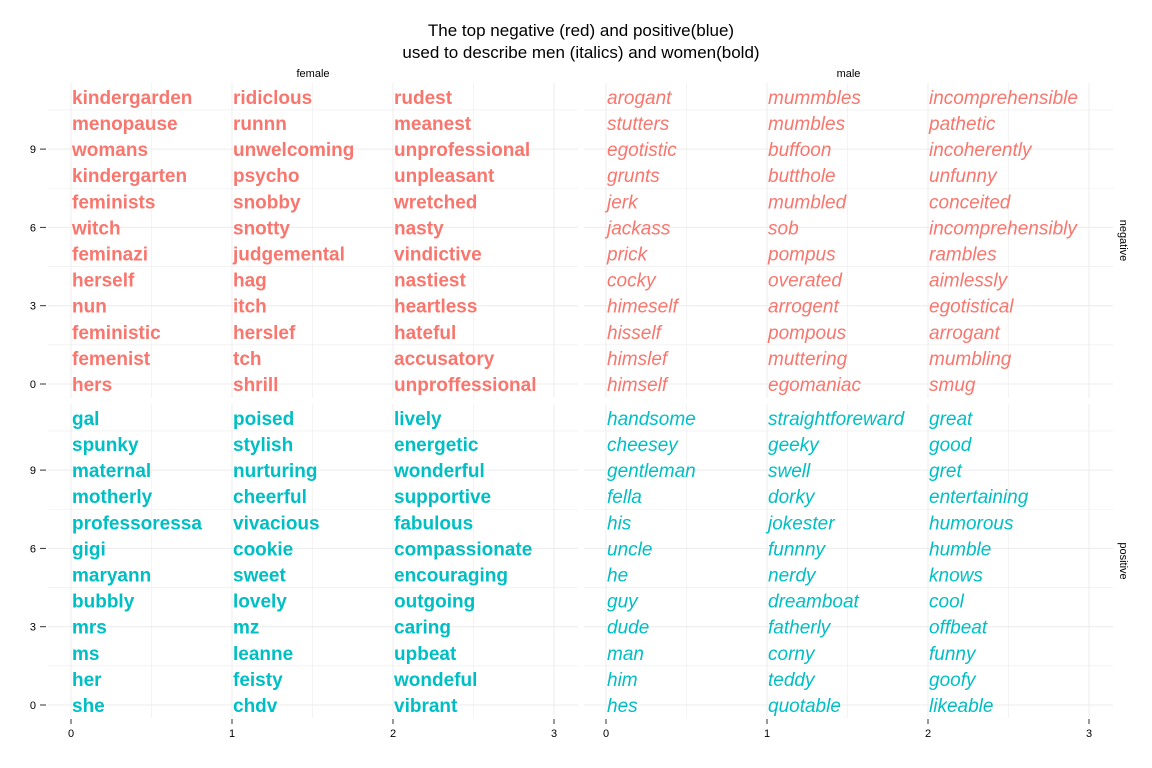  What do you see at coordinates (259, 576) in the screenshot?
I see `word-label: sweet` at bounding box center [259, 576].